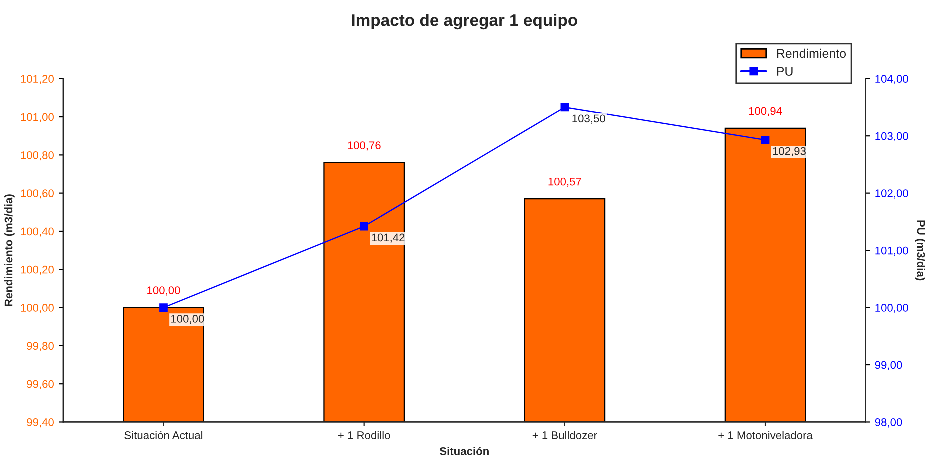  I want to click on chart-title: Impacto de agregar 1 equipo, so click(465, 22).